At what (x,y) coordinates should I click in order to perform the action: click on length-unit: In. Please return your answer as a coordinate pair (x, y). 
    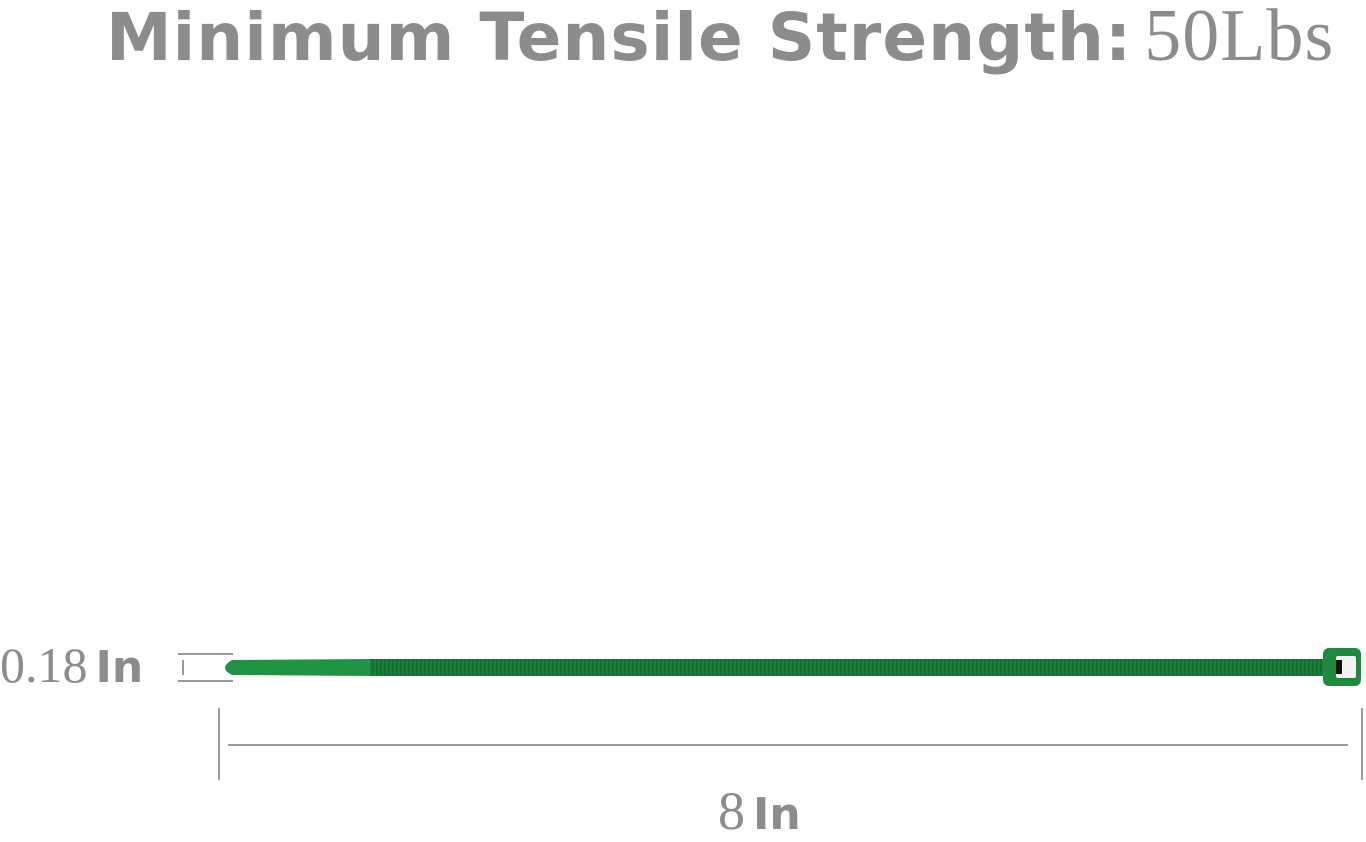
    Looking at the image, I should click on (777, 814).